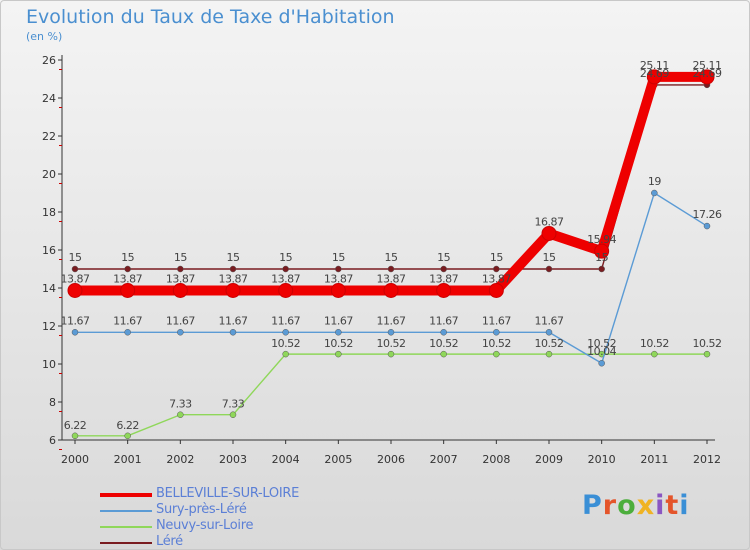 The height and width of the screenshot is (550, 750). What do you see at coordinates (233, 404) in the screenshot?
I see `data-label: 7.33` at bounding box center [233, 404].